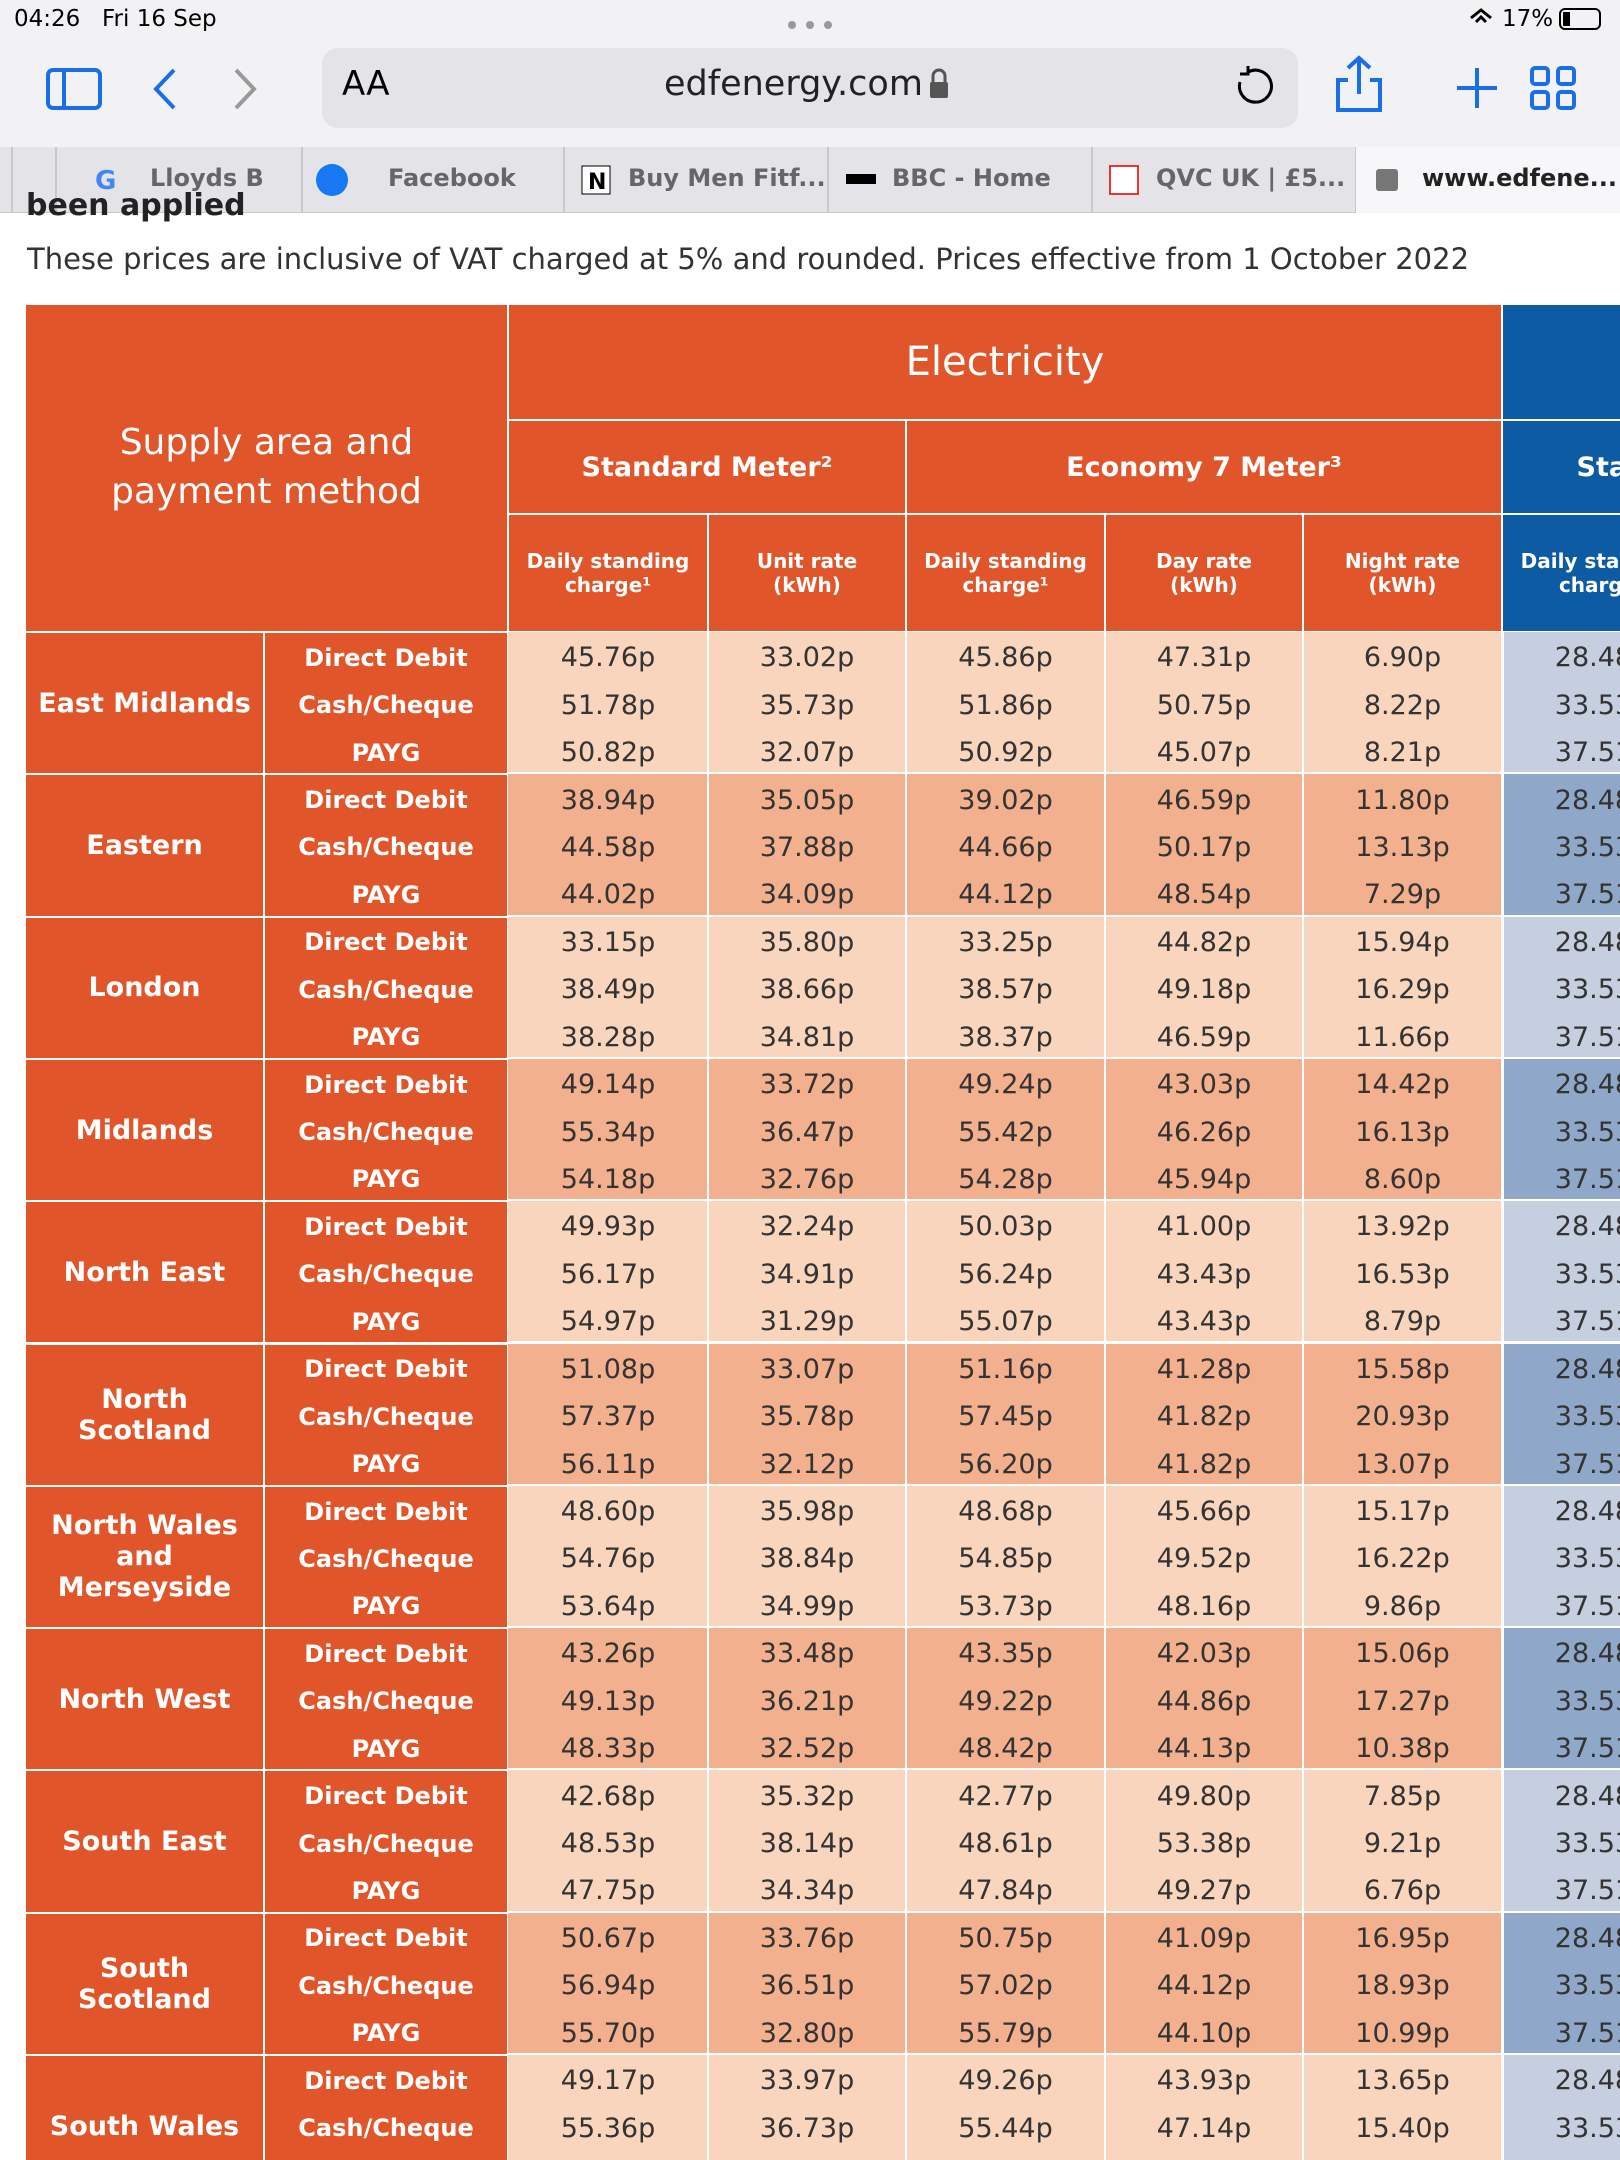  What do you see at coordinates (1005, 1369) in the screenshot?
I see `price-cell: 51.16p` at bounding box center [1005, 1369].